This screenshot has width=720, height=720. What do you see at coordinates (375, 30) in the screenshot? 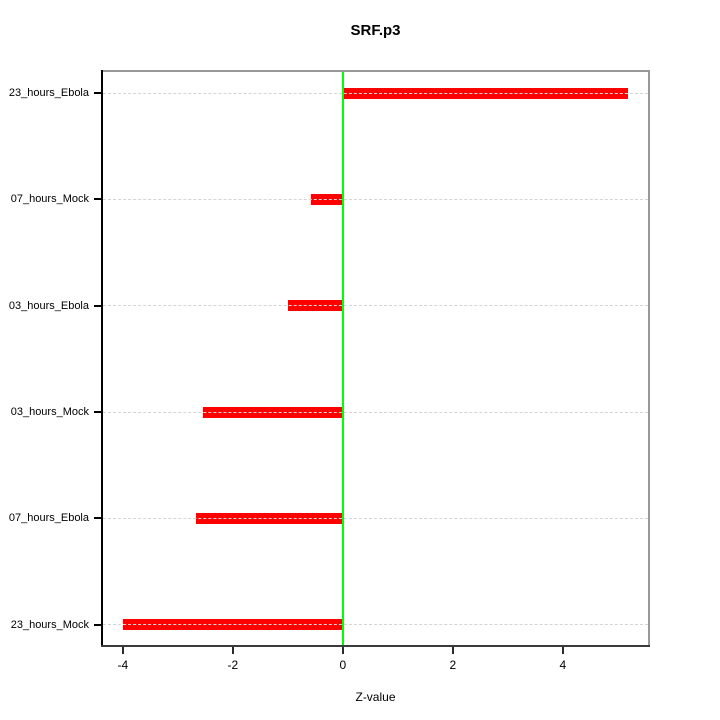
I see `chart-title: SRF.p3` at bounding box center [375, 30].